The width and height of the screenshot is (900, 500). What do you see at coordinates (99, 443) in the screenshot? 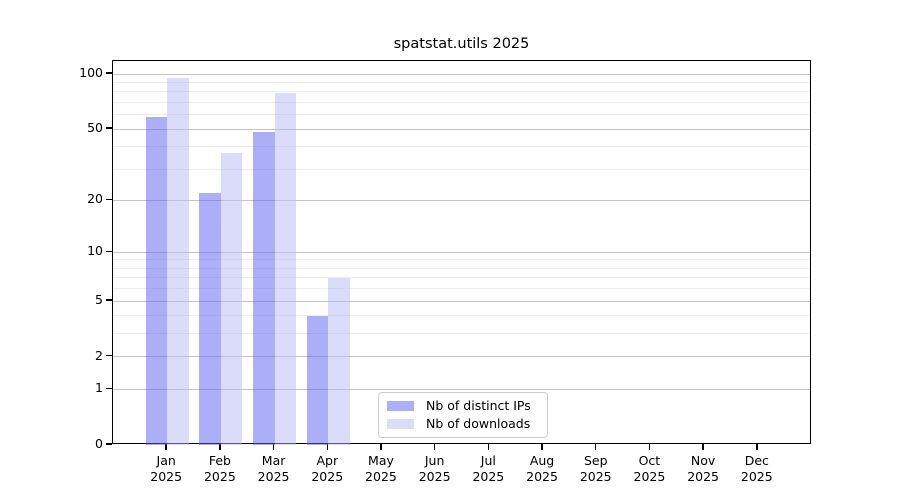
I see `y-axis-tick-label: 0` at bounding box center [99, 443].